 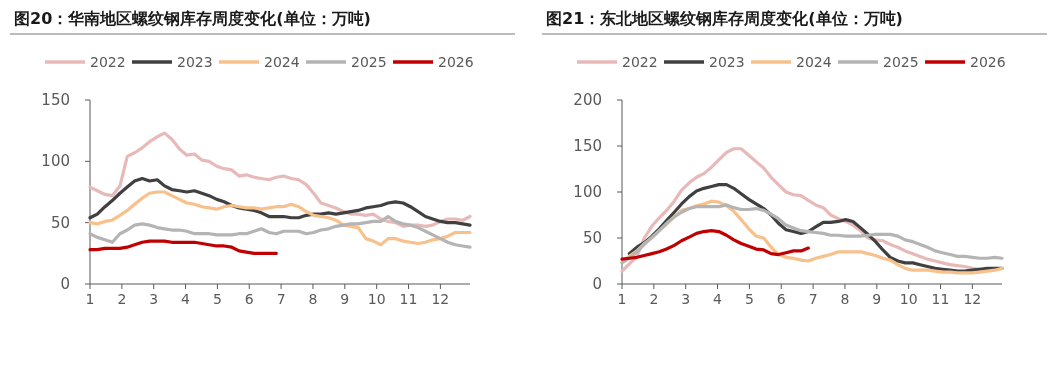 I want to click on chart-title: 图20：华南地区螺纹钢库存周度变化(单位：万吨), so click(x=192, y=18).